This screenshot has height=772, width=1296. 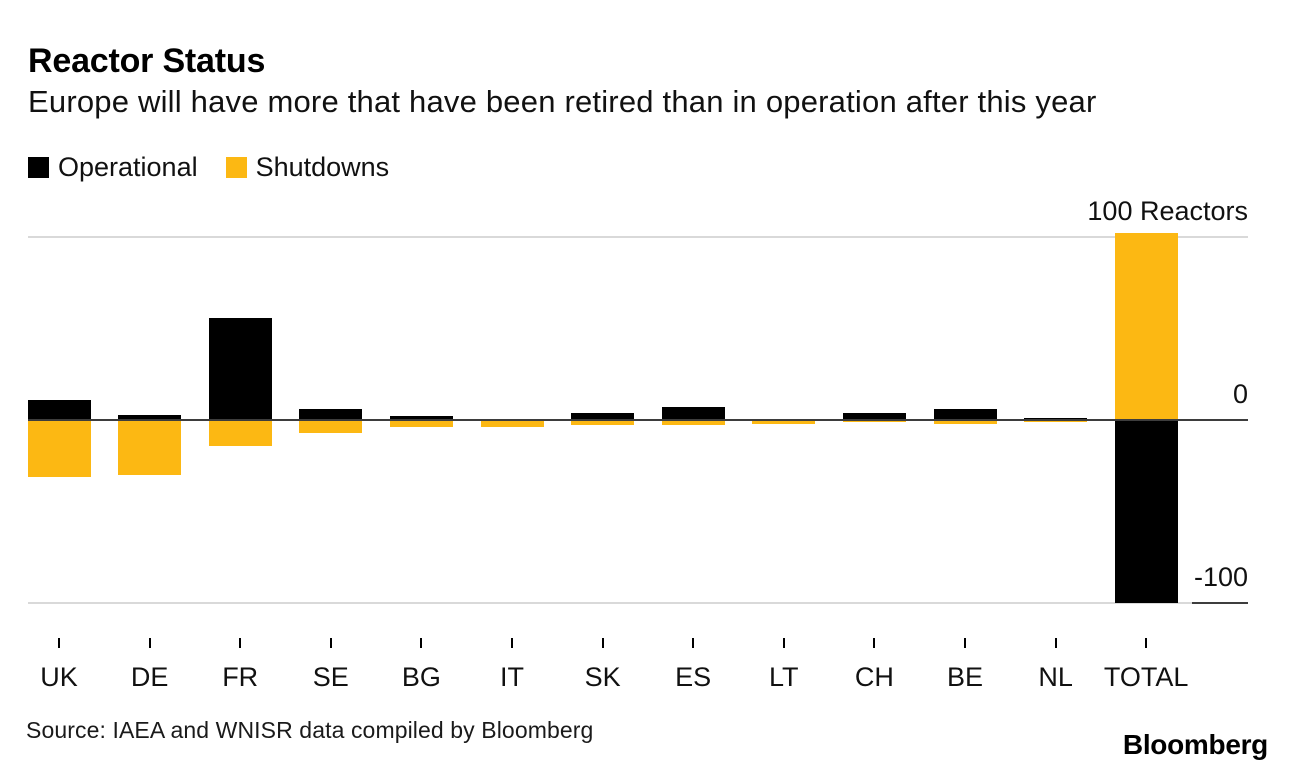 What do you see at coordinates (421, 424) in the screenshot?
I see `bar-shutdowns-BG` at bounding box center [421, 424].